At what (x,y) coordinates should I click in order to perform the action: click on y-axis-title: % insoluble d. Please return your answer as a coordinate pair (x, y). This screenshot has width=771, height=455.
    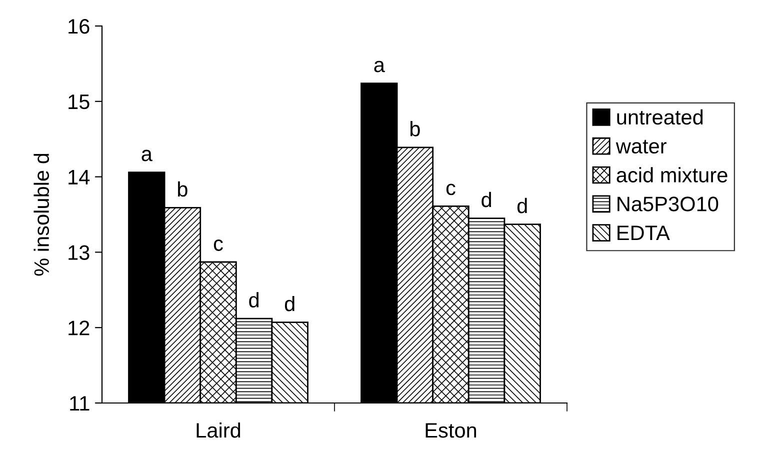
    Looking at the image, I should click on (42, 215).